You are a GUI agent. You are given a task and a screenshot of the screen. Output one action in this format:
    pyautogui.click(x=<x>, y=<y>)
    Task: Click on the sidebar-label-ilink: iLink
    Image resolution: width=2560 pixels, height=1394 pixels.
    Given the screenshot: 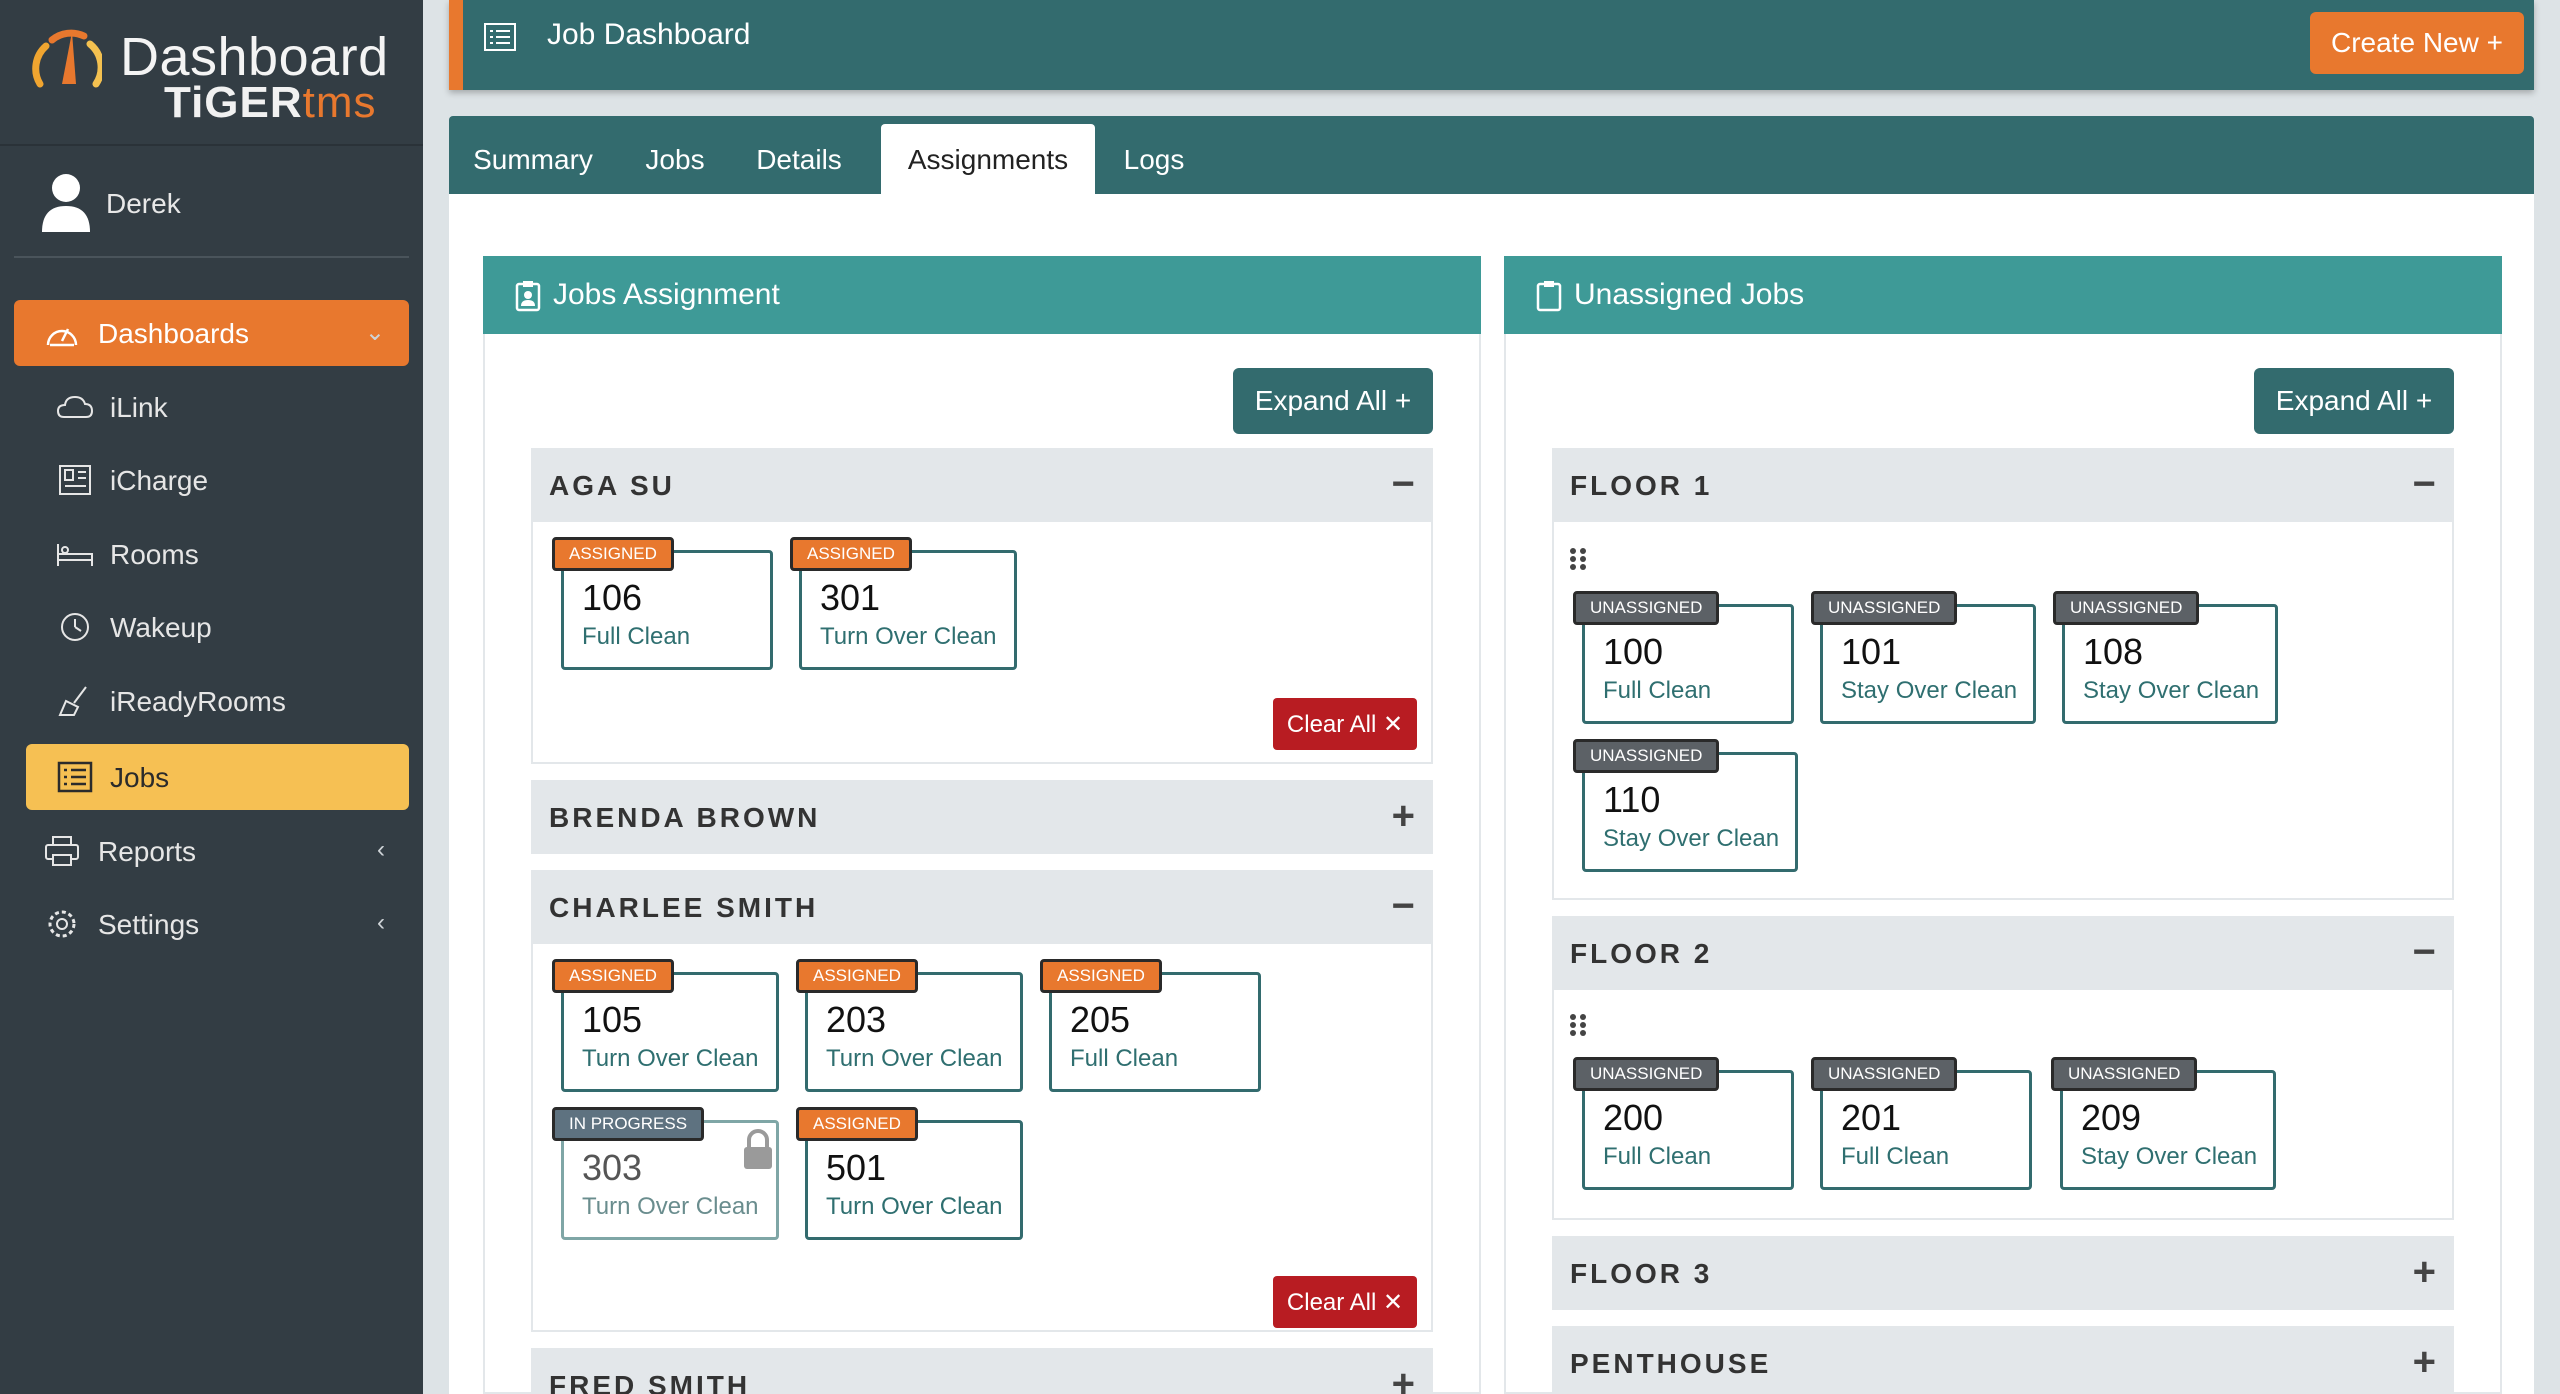 What is the action you would take?
    pyautogui.click(x=139, y=407)
    